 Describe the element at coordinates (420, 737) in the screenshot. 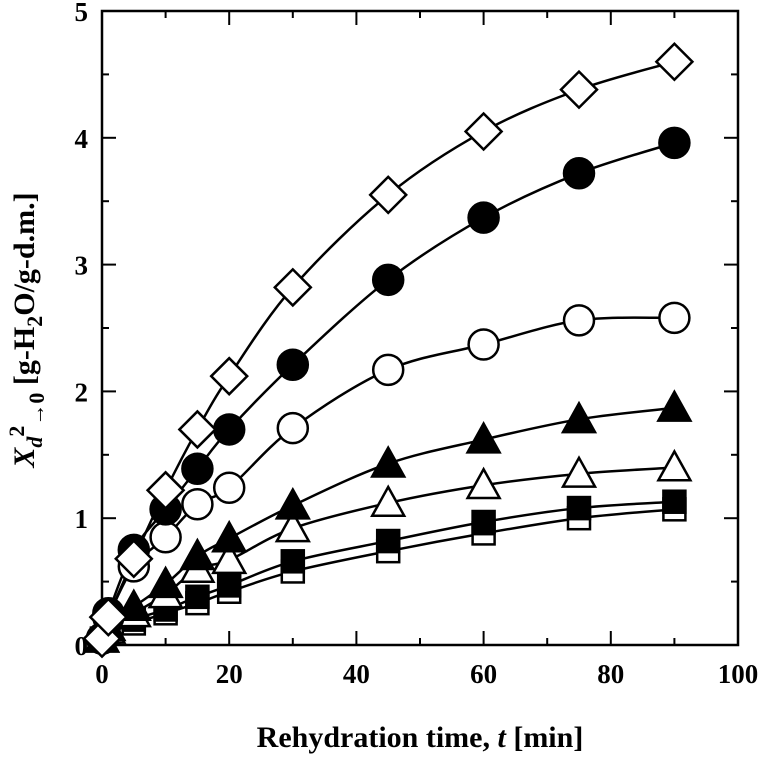

I see `x-axis-label: Rehydration time, t [min]` at that location.